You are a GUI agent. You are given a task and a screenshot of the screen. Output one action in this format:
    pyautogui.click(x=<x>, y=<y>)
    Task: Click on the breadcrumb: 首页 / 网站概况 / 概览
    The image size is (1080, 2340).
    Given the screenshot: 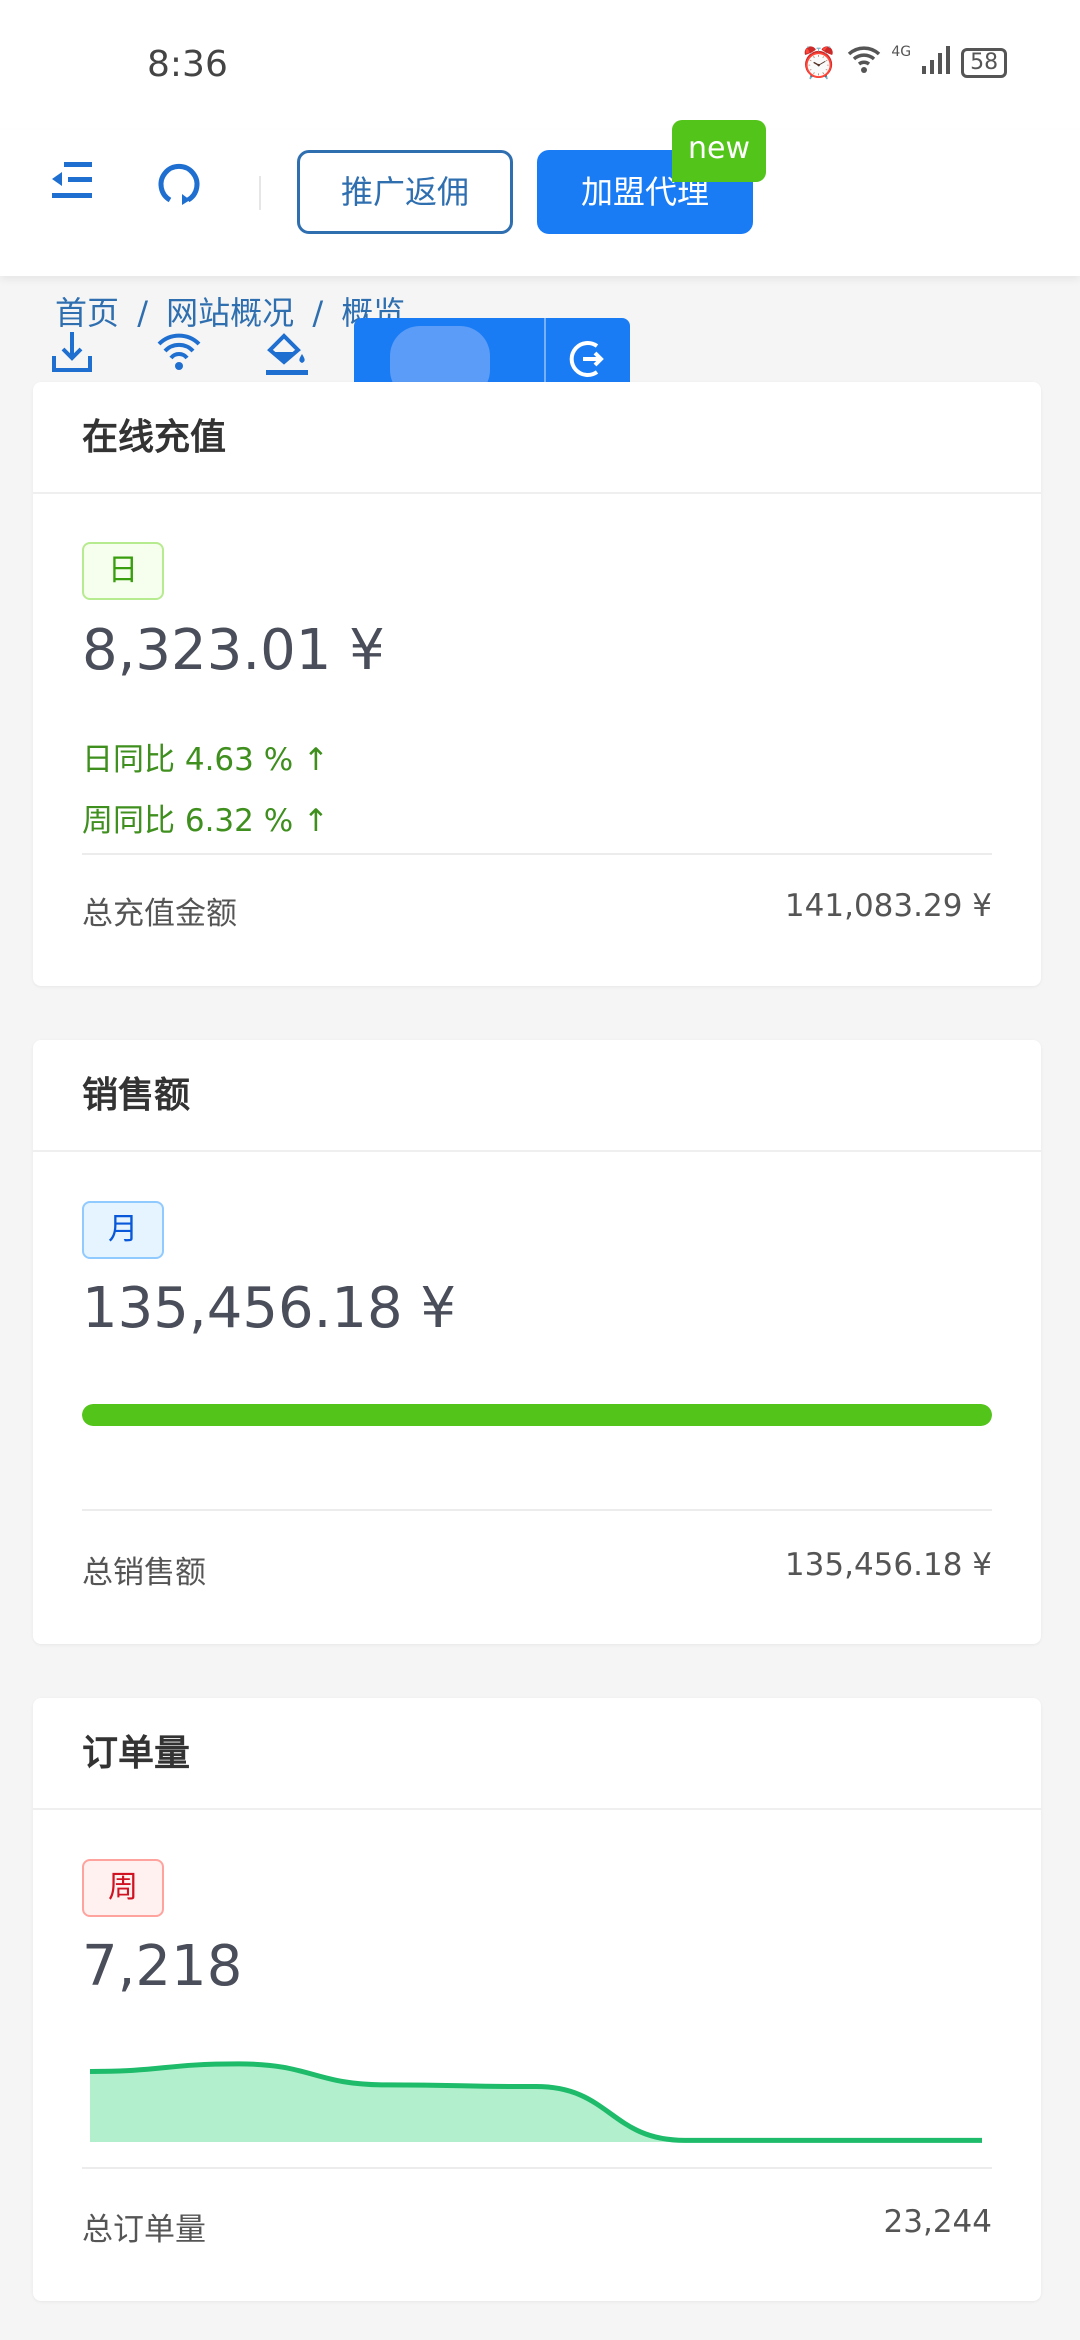 What is the action you would take?
    pyautogui.click(x=230, y=311)
    